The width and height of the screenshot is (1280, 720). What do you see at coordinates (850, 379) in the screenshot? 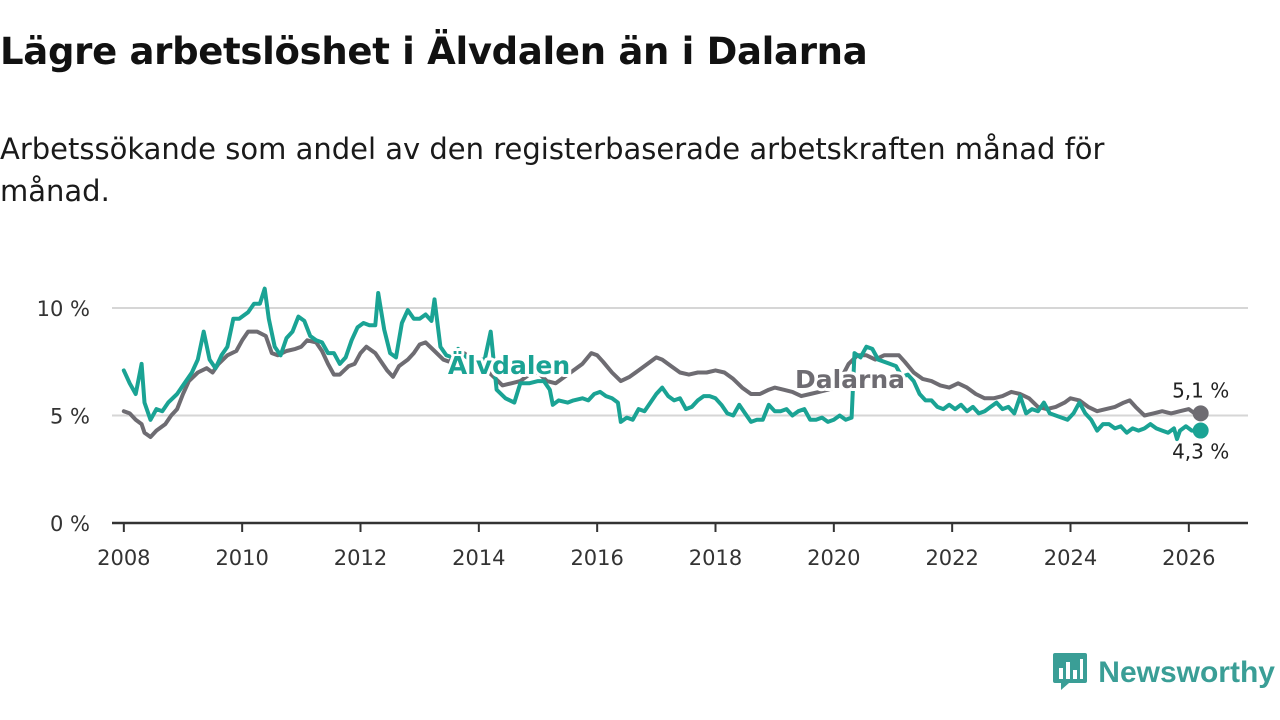
I see `series-label-dalarna: Dalarna` at bounding box center [850, 379].